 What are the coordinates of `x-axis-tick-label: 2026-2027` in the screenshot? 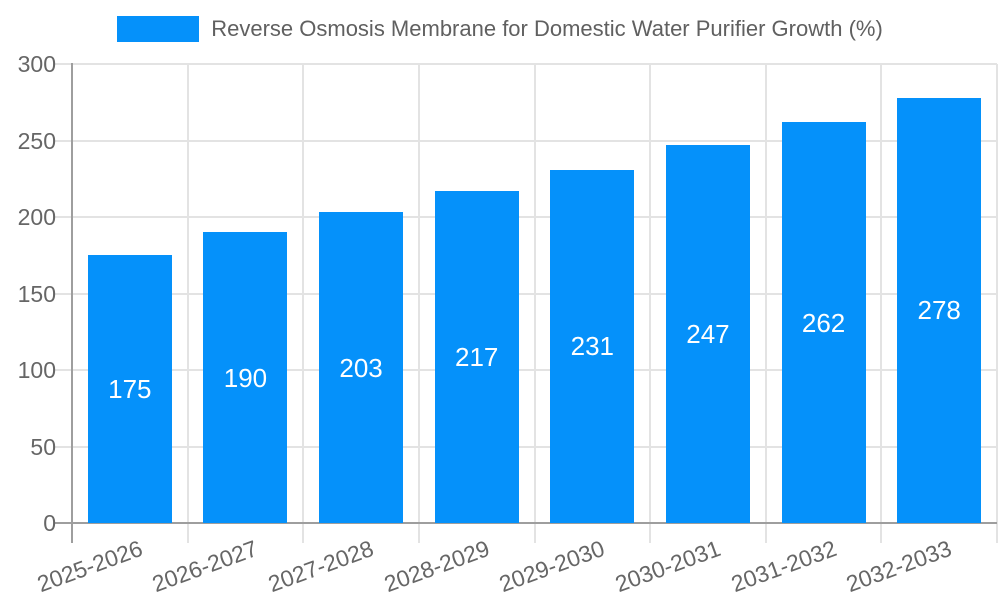 It's located at (205, 566).